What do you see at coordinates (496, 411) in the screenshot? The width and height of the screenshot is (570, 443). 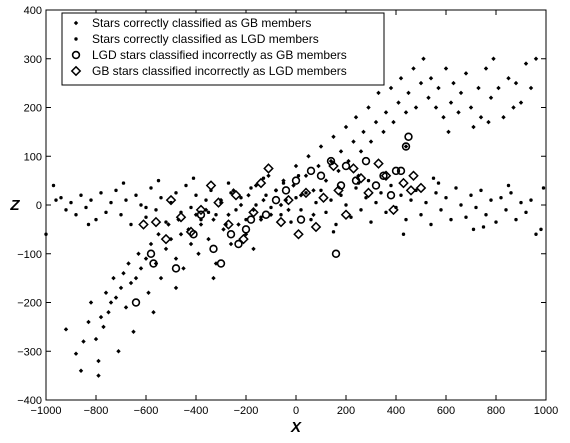 I see `x-tick-label: 800` at bounding box center [496, 411].